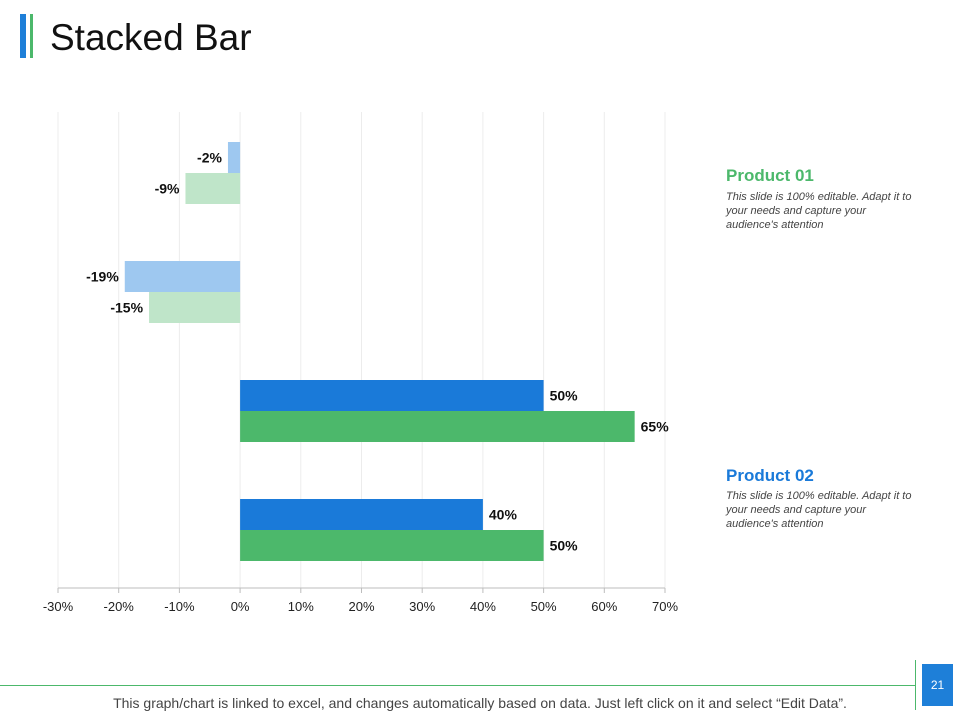 The height and width of the screenshot is (720, 960). I want to click on x-tick-label: -10%, so click(179, 606).